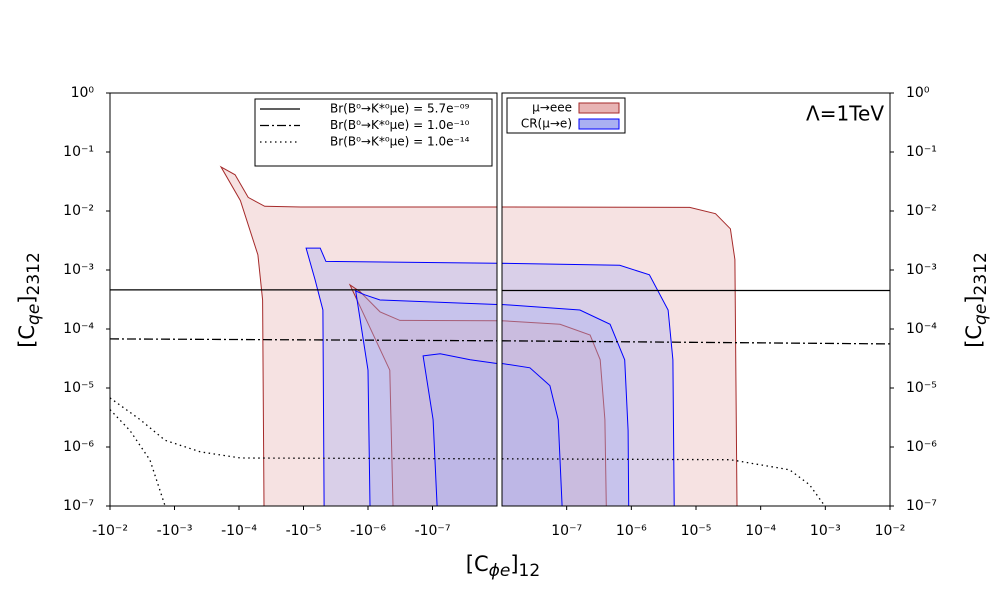 The image size is (1000, 600). I want to click on x-tick-label: 10⁻³, so click(825, 531).